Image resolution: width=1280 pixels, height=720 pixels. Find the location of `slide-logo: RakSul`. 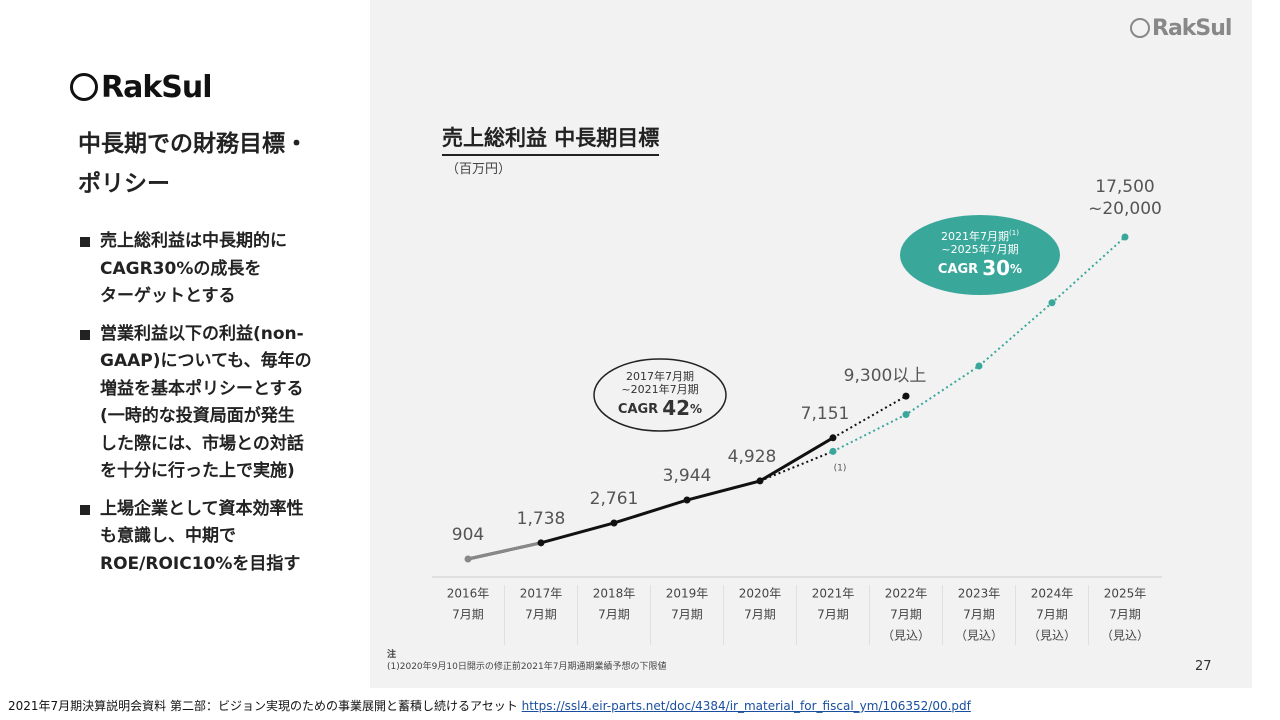

slide-logo: RakSul is located at coordinates (1181, 28).